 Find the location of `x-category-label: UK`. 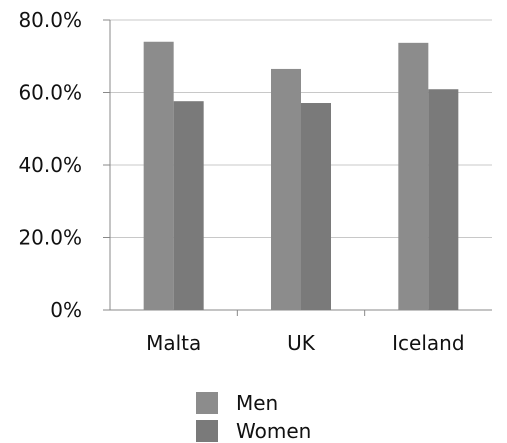

x-category-label: UK is located at coordinates (301, 343).